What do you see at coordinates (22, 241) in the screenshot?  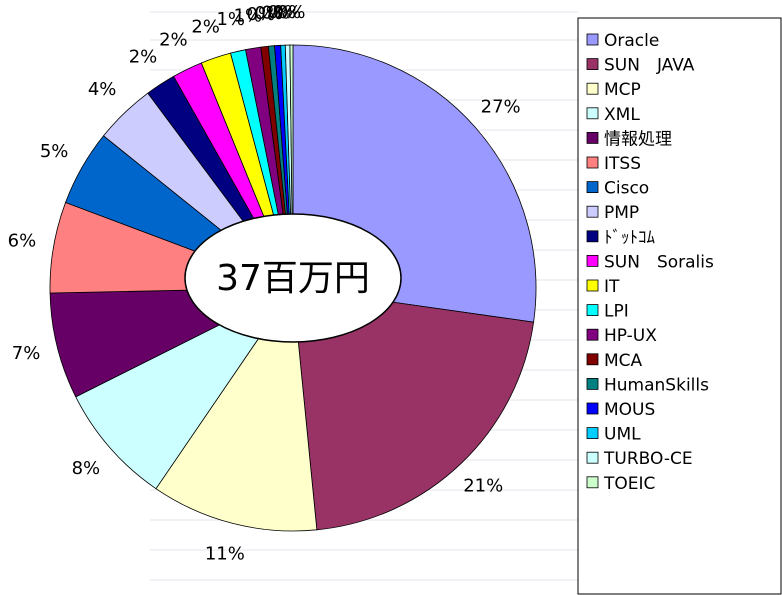 I see `slice-label: 6%` at bounding box center [22, 241].